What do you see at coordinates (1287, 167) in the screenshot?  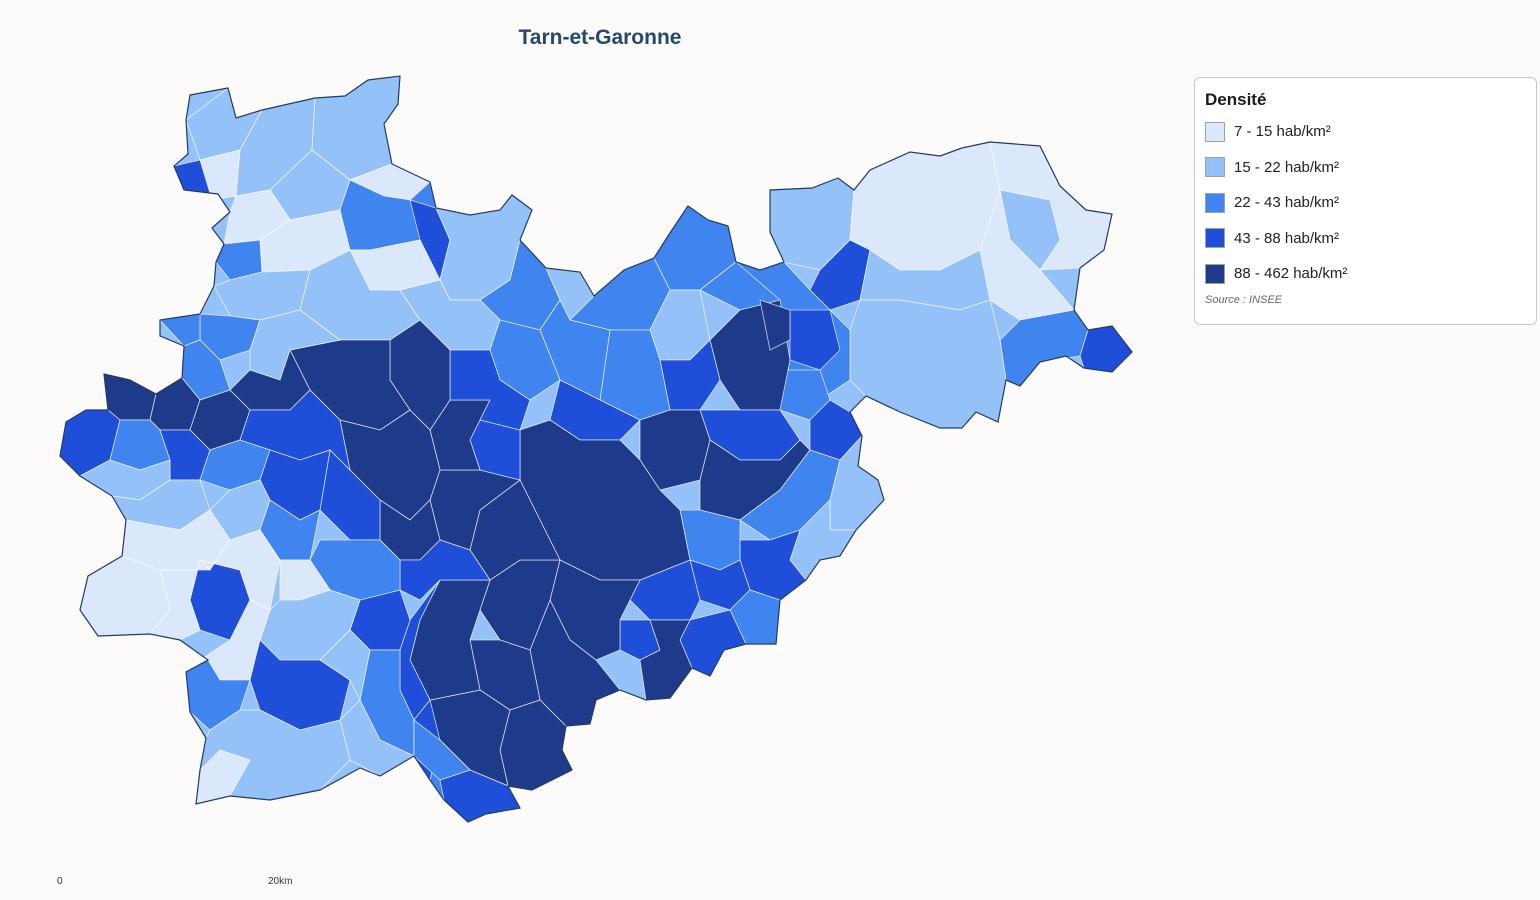 I see `legend-label: 15 - 22 hab/km²` at bounding box center [1287, 167].